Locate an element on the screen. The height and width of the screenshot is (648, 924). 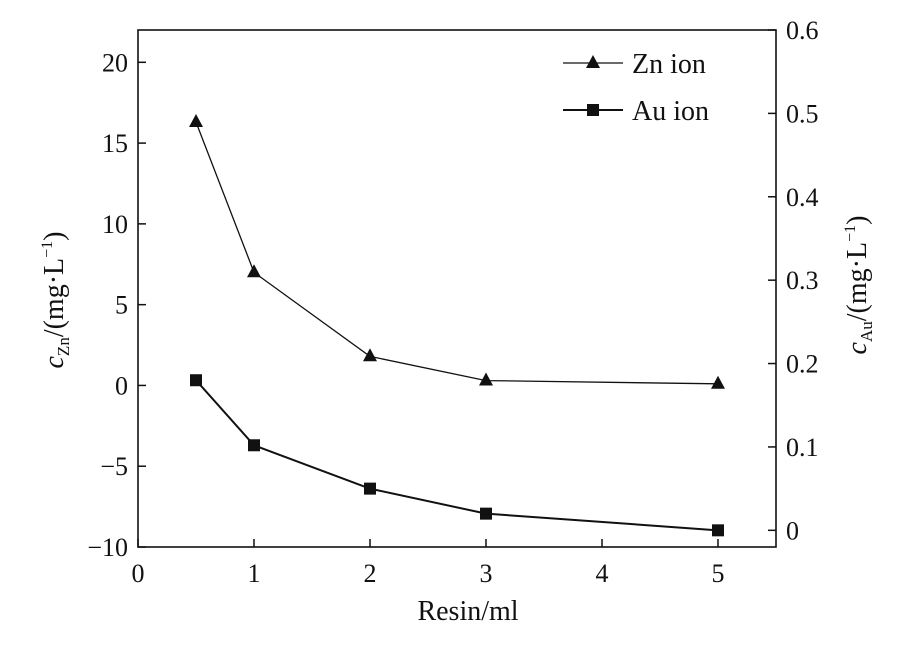
right-y-axis: 0 0.1 0.2 0.3 0.4 0.5 0.6 is located at coordinates (793, 280).